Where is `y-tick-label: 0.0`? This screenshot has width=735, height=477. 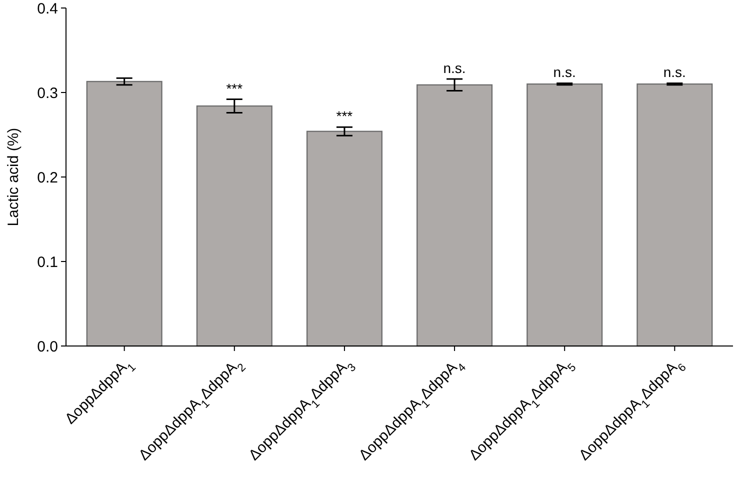
y-tick-label: 0.0 is located at coordinates (47, 347).